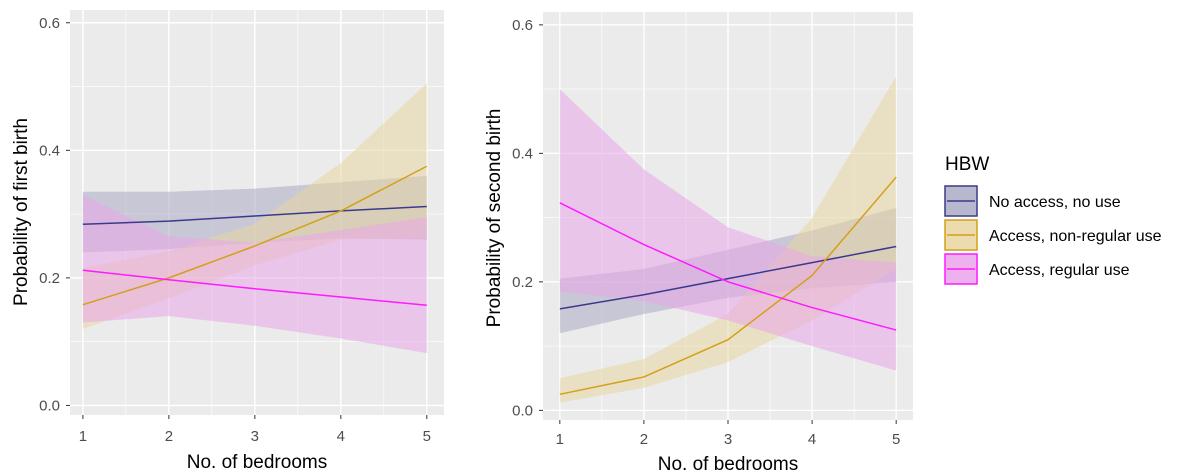  I want to click on legend-label: Access, non-regular use, so click(1075, 236).